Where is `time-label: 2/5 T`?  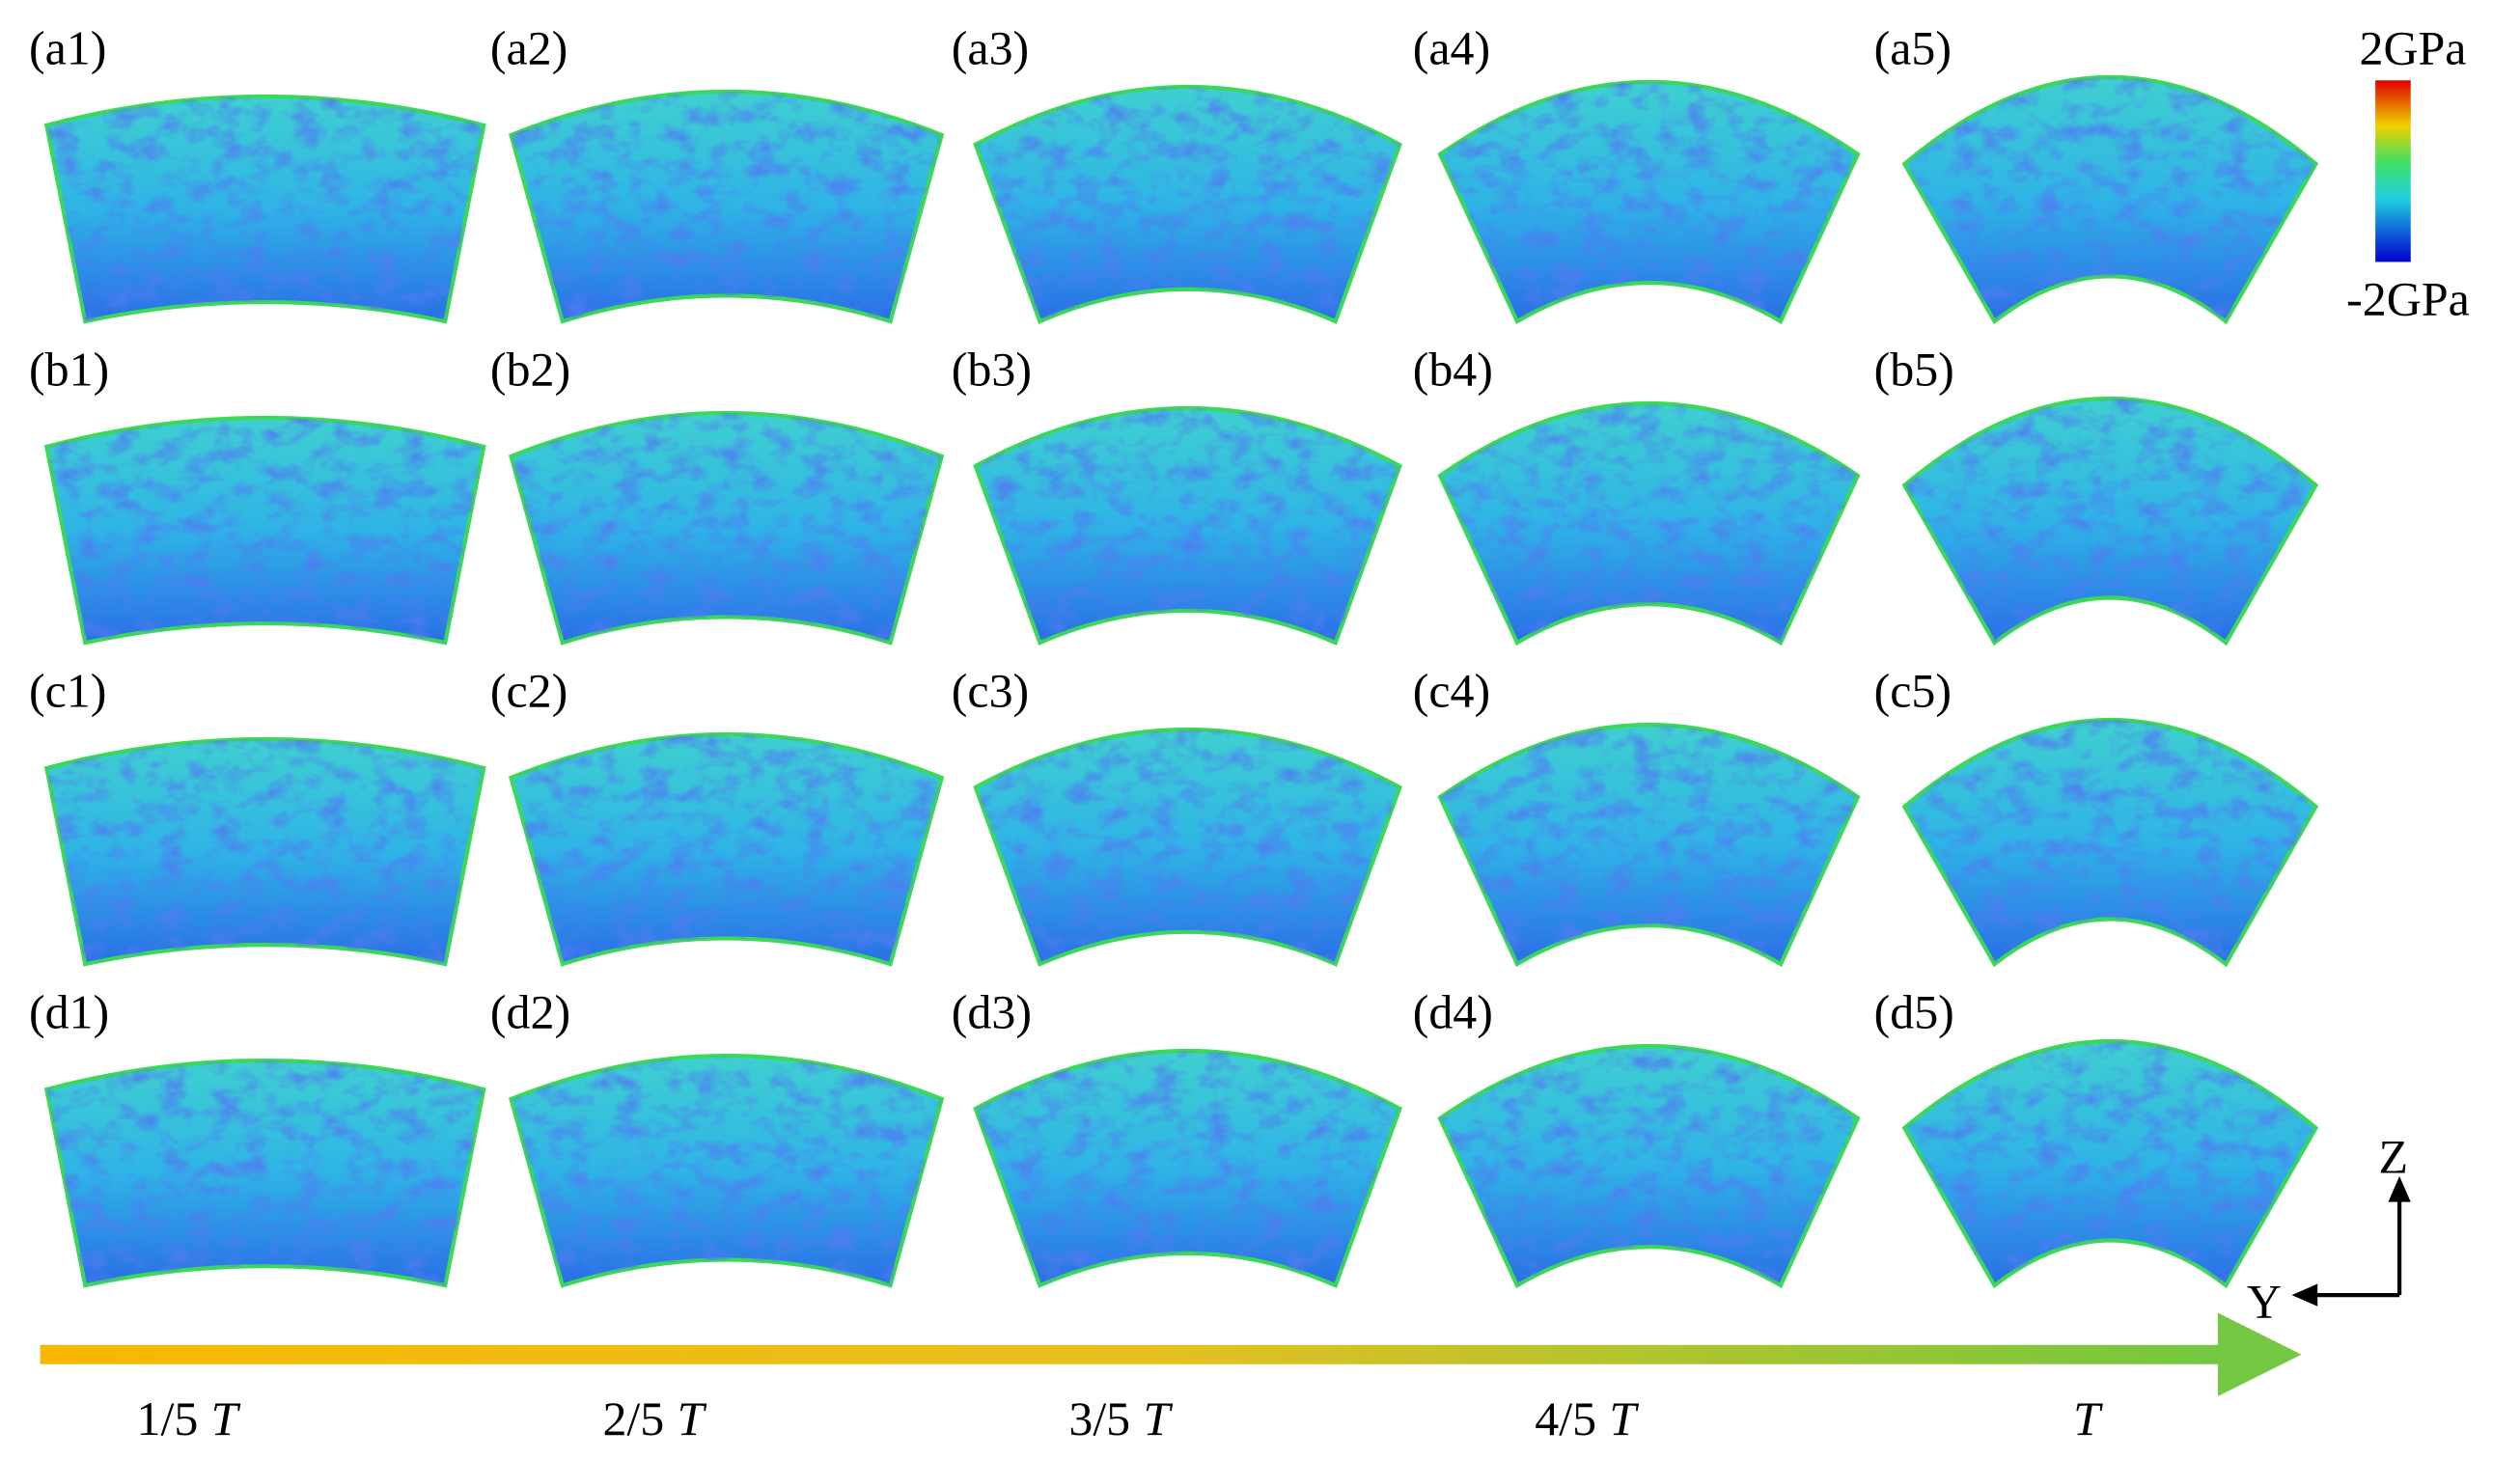
time-label: 2/5 T is located at coordinates (654, 1418).